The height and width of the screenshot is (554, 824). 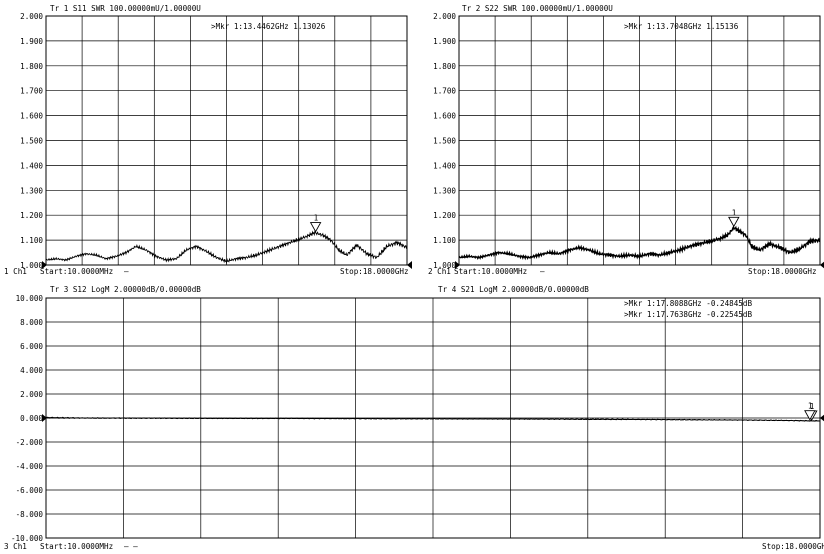 What do you see at coordinates (76, 546) in the screenshot?
I see `start-freq-tr3: Start:10.0000MHz` at bounding box center [76, 546].